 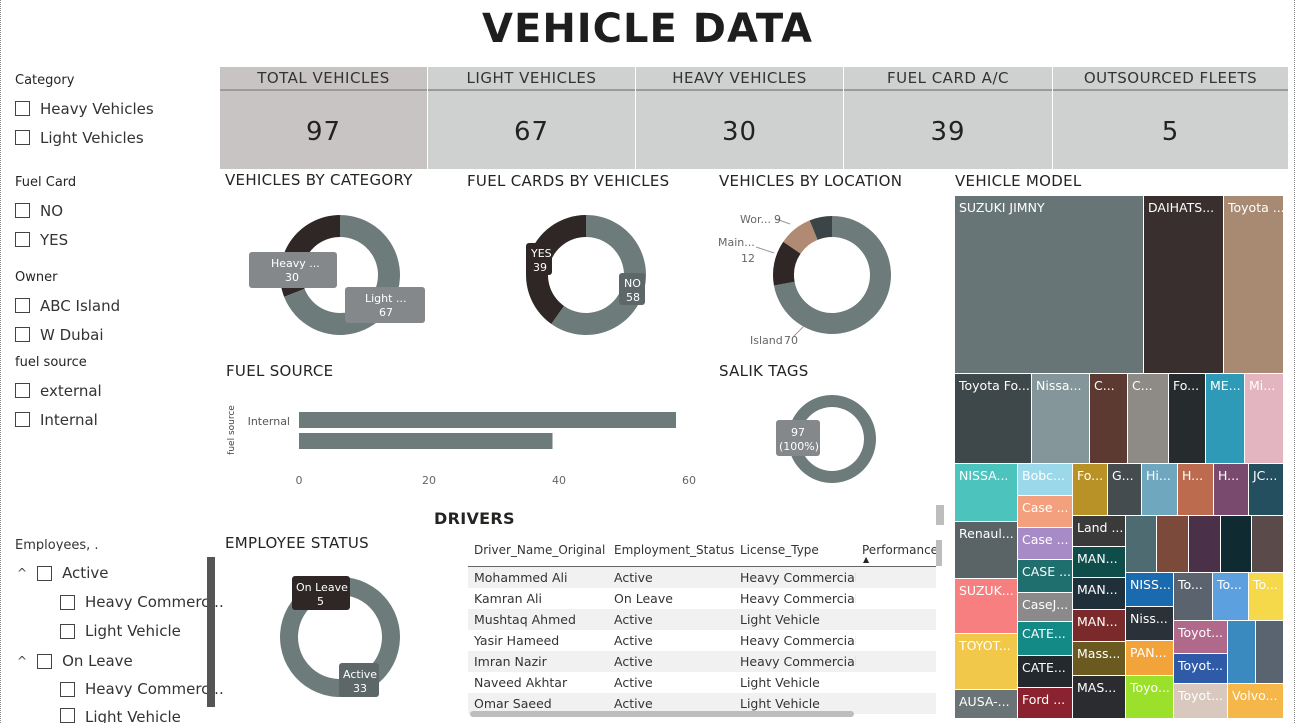 I want to click on slicer-item-light-vehicles: Light Vehicles, so click(x=84, y=137).